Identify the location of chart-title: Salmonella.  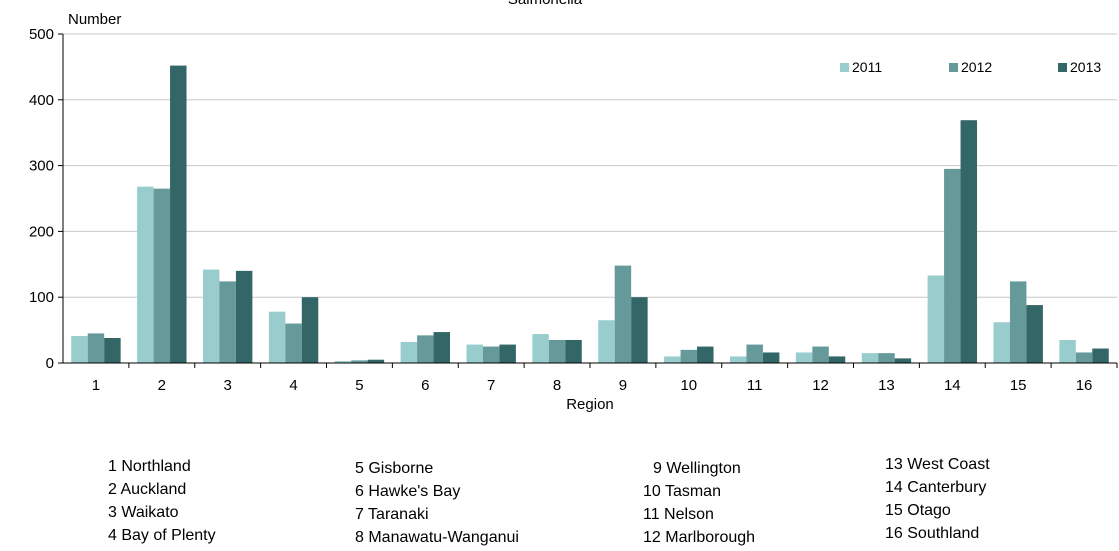
(545, 4).